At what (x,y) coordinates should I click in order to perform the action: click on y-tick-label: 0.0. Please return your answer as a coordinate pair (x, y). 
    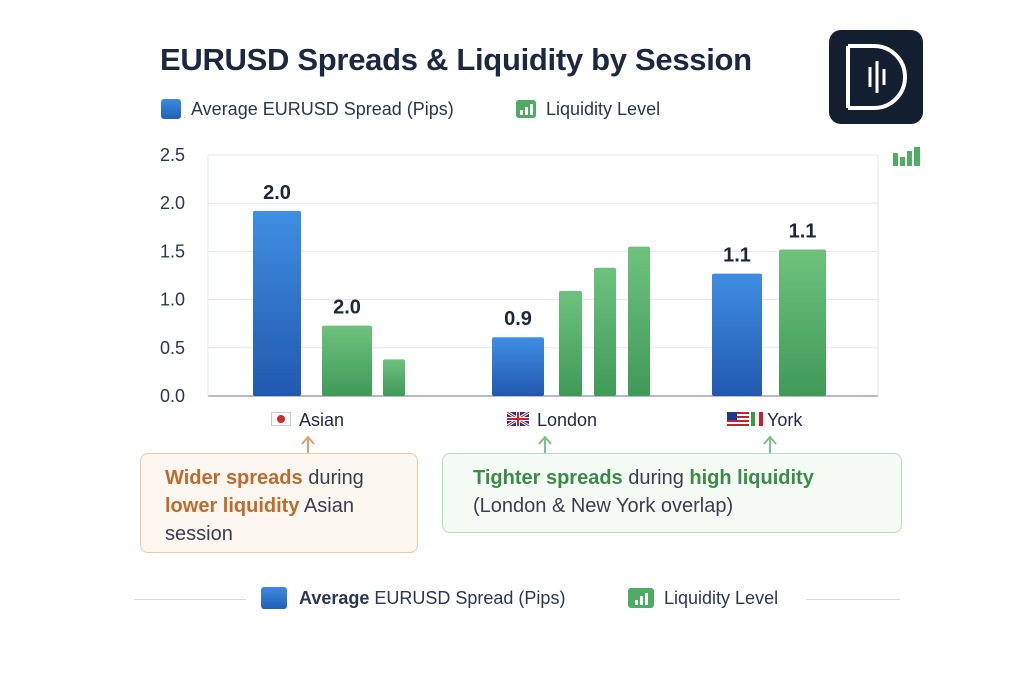
    Looking at the image, I should click on (172, 396).